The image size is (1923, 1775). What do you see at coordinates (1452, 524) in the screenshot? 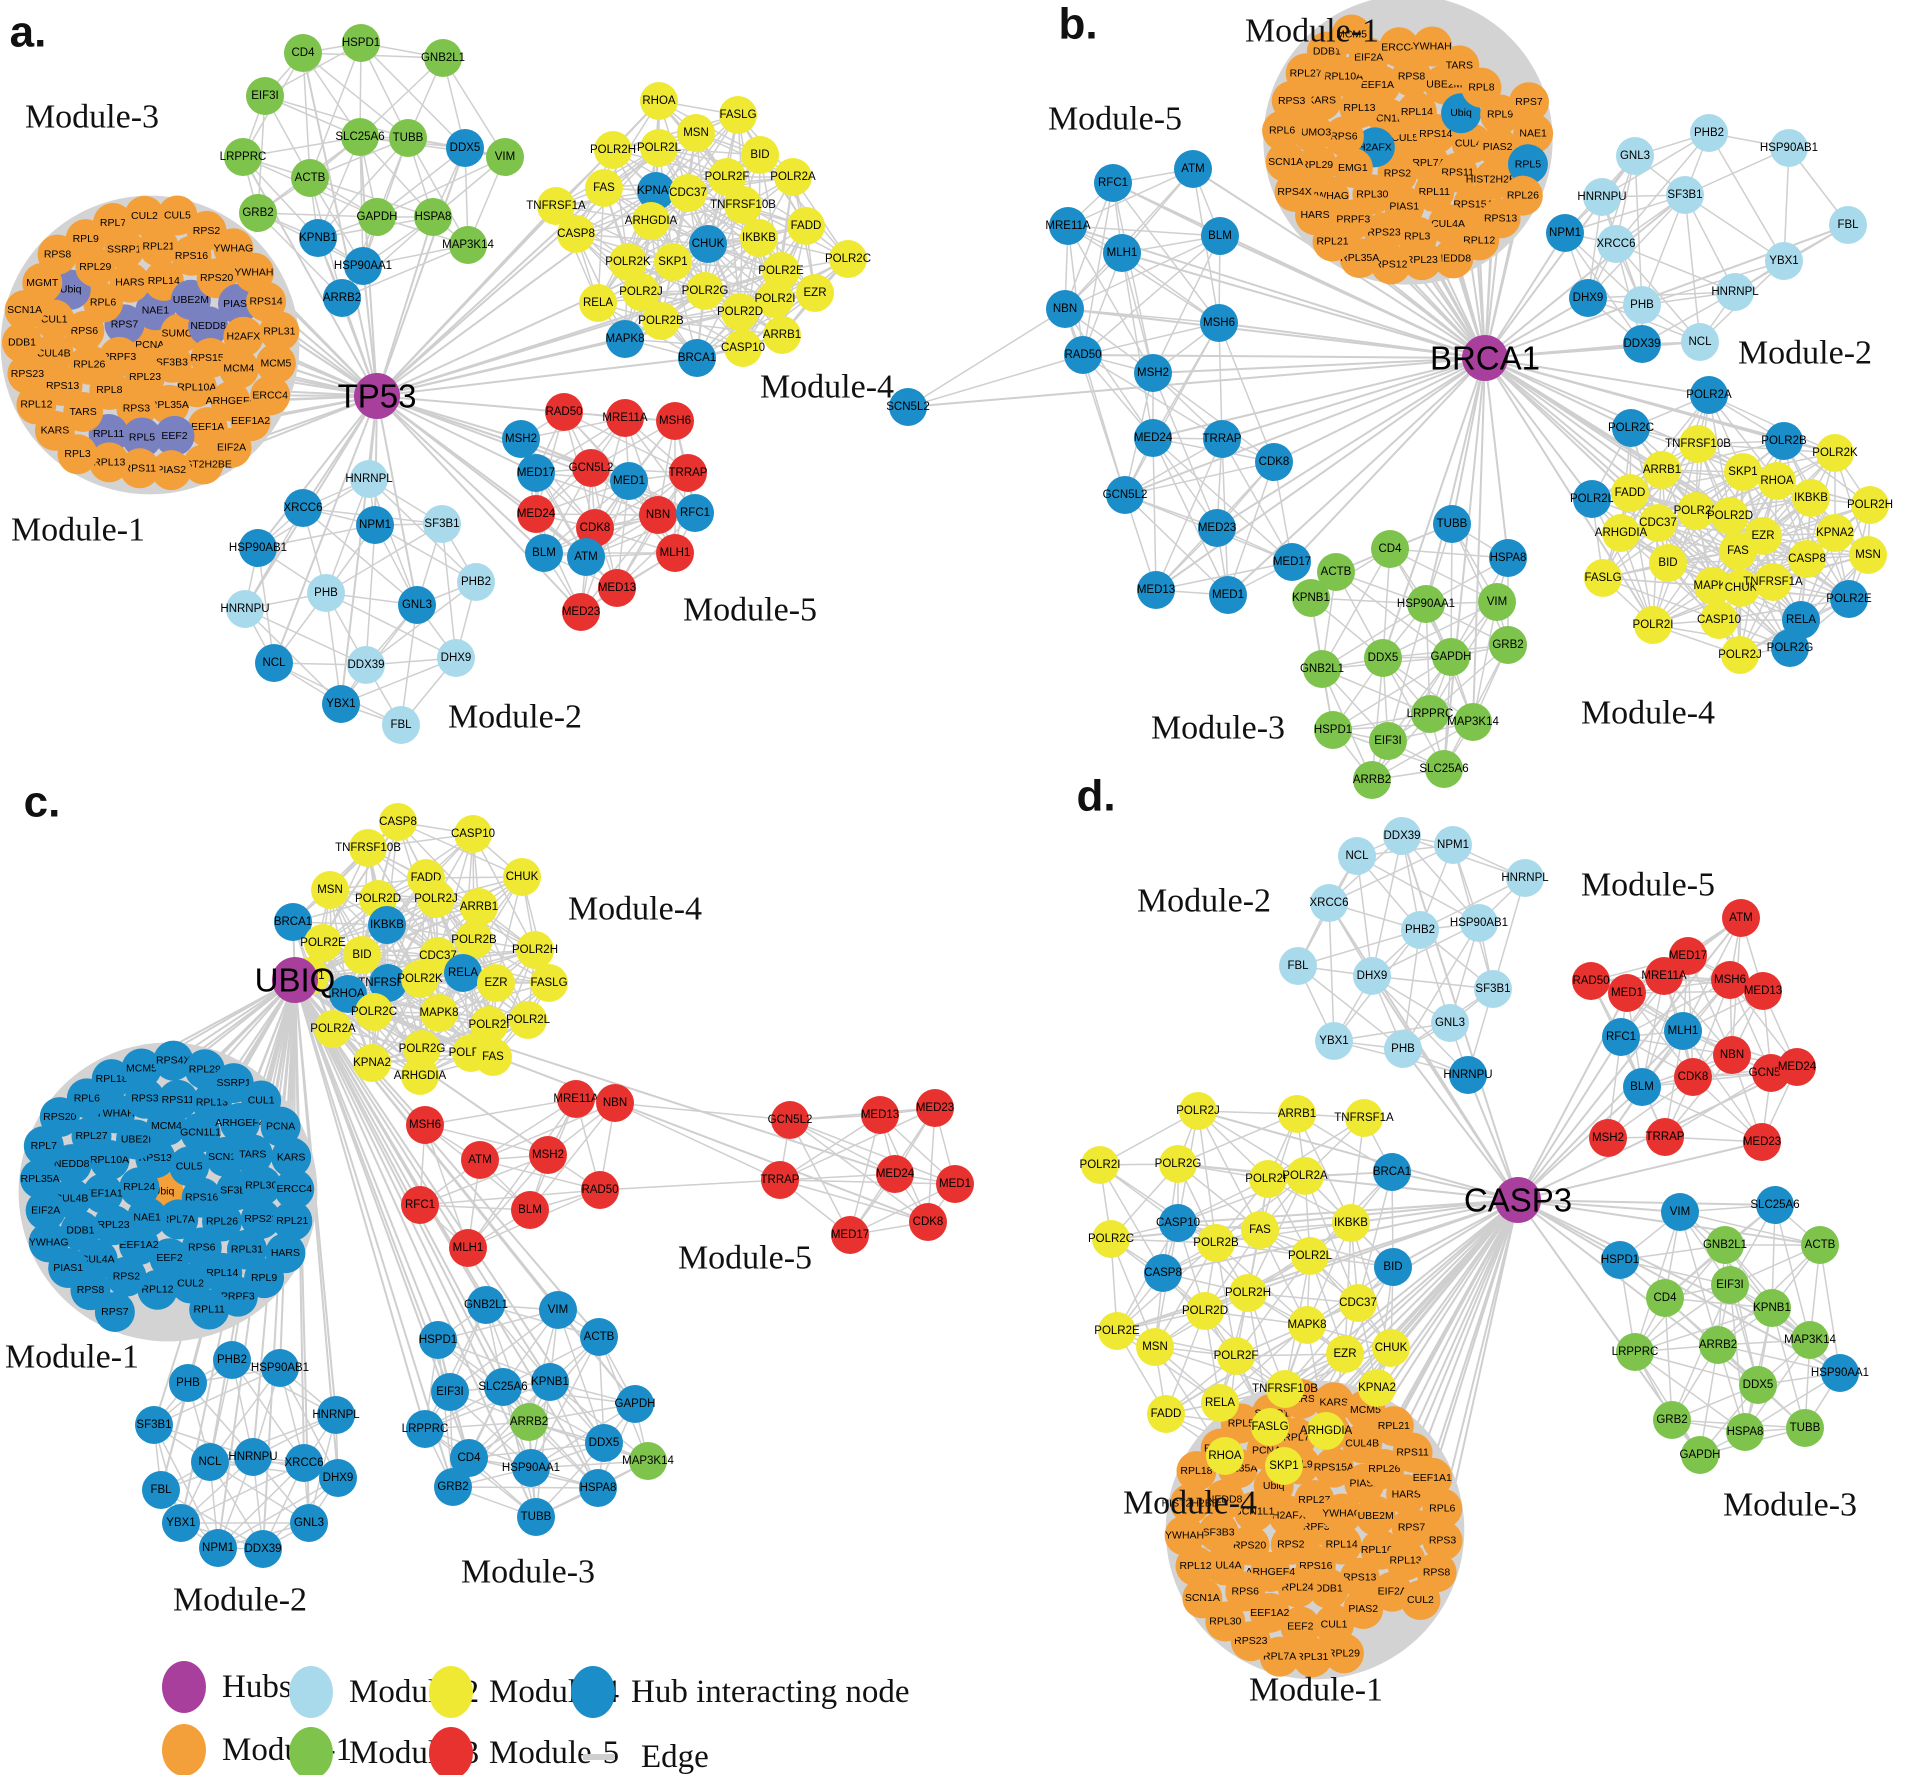
I see `node-TUBB: TUBB` at bounding box center [1452, 524].